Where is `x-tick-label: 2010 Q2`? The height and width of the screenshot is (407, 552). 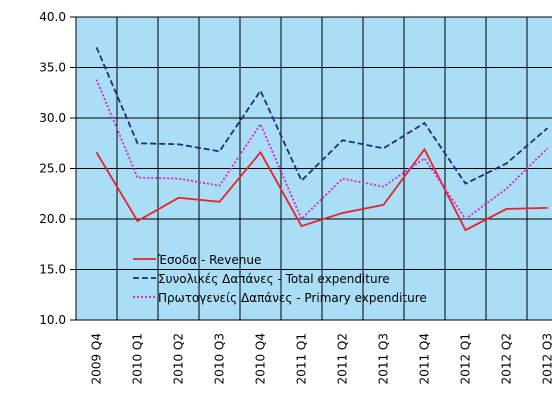 x-tick-label: 2010 Q2 is located at coordinates (179, 358).